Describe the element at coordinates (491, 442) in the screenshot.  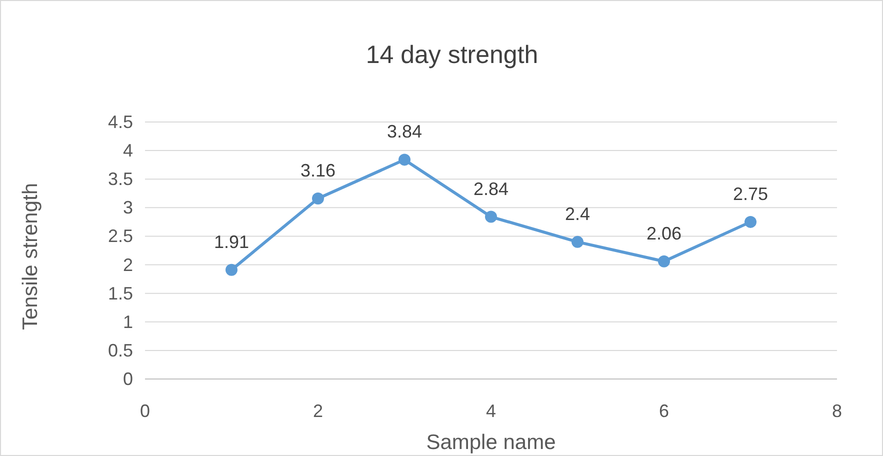
I see `x-axis-title: Sample name` at that location.